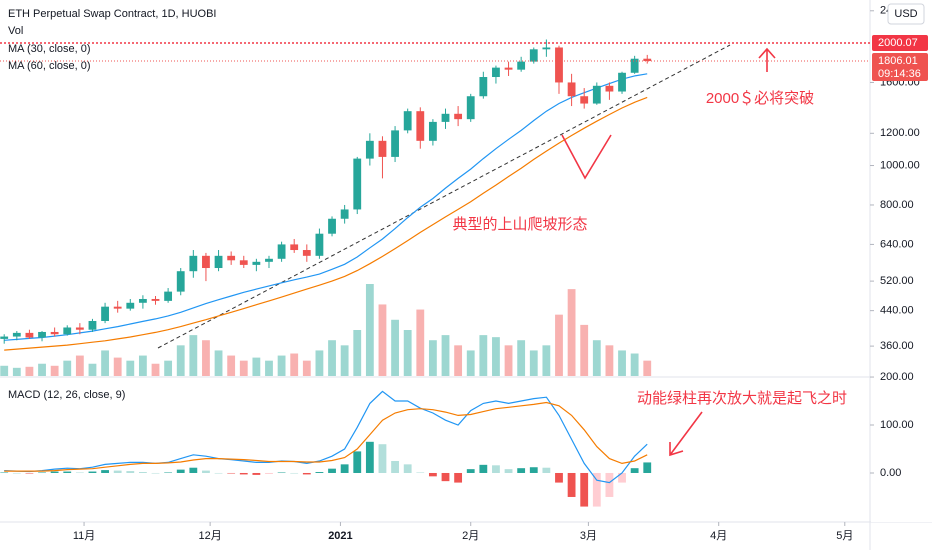  What do you see at coordinates (890, 473) in the screenshot?
I see `y-tick-label: 0.00` at bounding box center [890, 473].